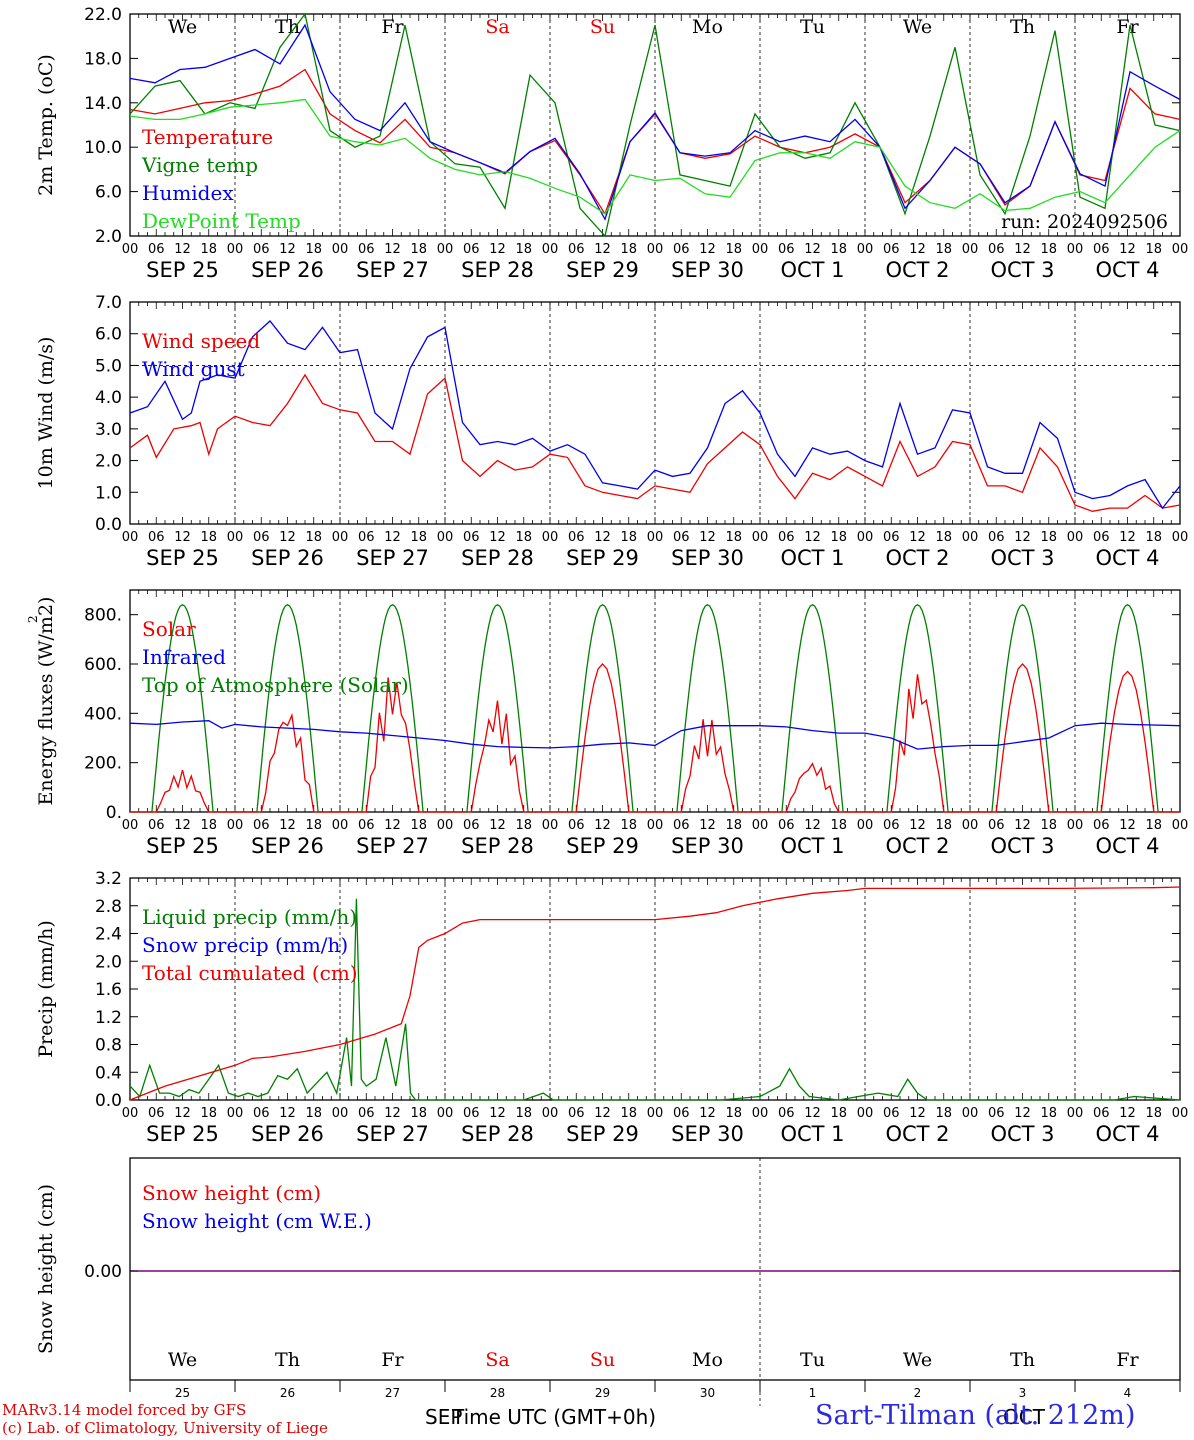 The image size is (1194, 1440). I want to click on date-label: OCT 2, so click(917, 1134).